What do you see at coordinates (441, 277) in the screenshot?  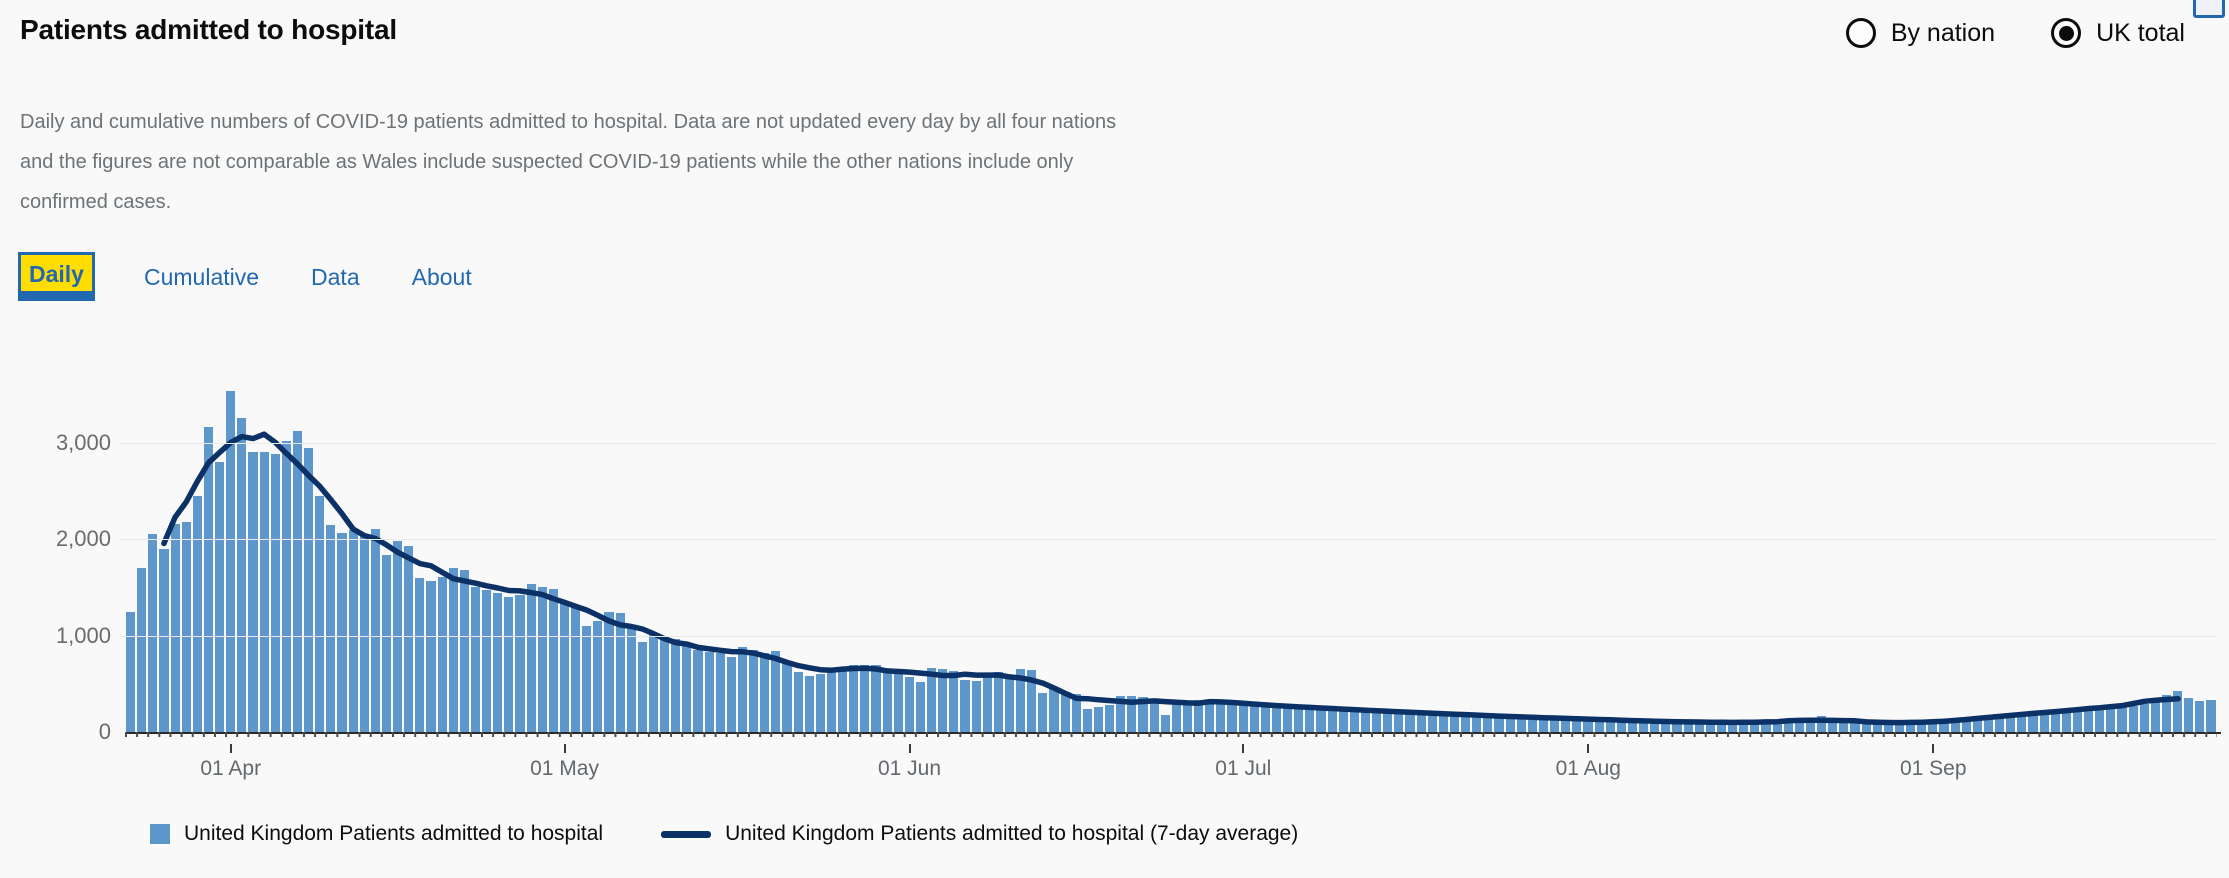 I see `tab-about: About` at bounding box center [441, 277].